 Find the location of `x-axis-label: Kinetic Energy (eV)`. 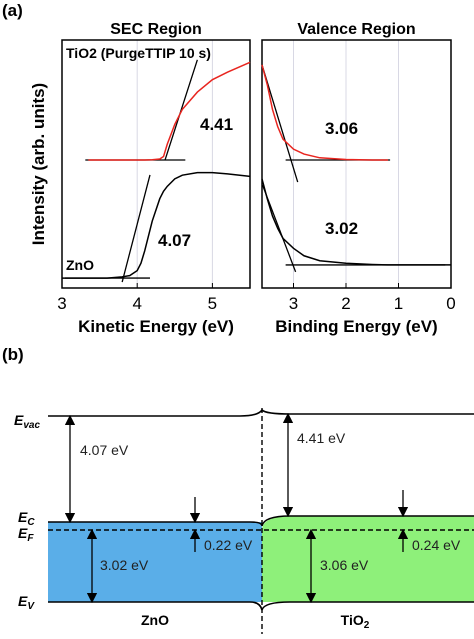

x-axis-label: Kinetic Energy (eV) is located at coordinates (156, 326).